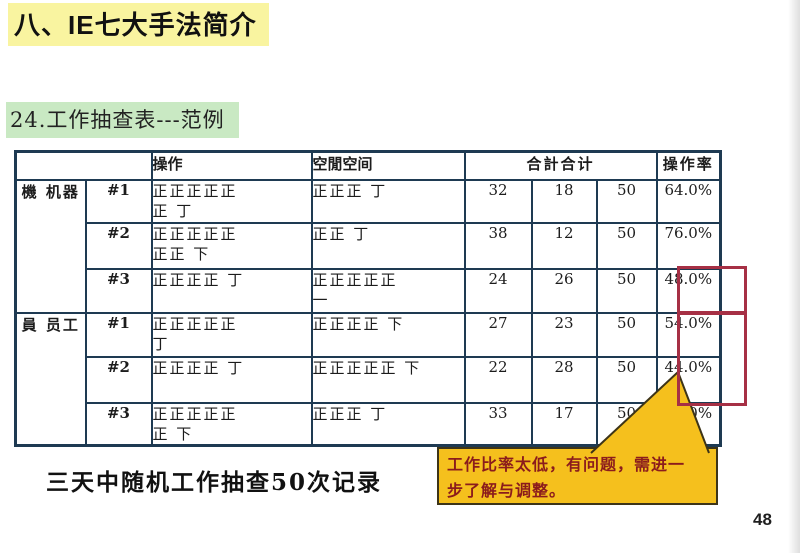 The image size is (800, 553). I want to click on idle-count: 26, so click(564, 290).